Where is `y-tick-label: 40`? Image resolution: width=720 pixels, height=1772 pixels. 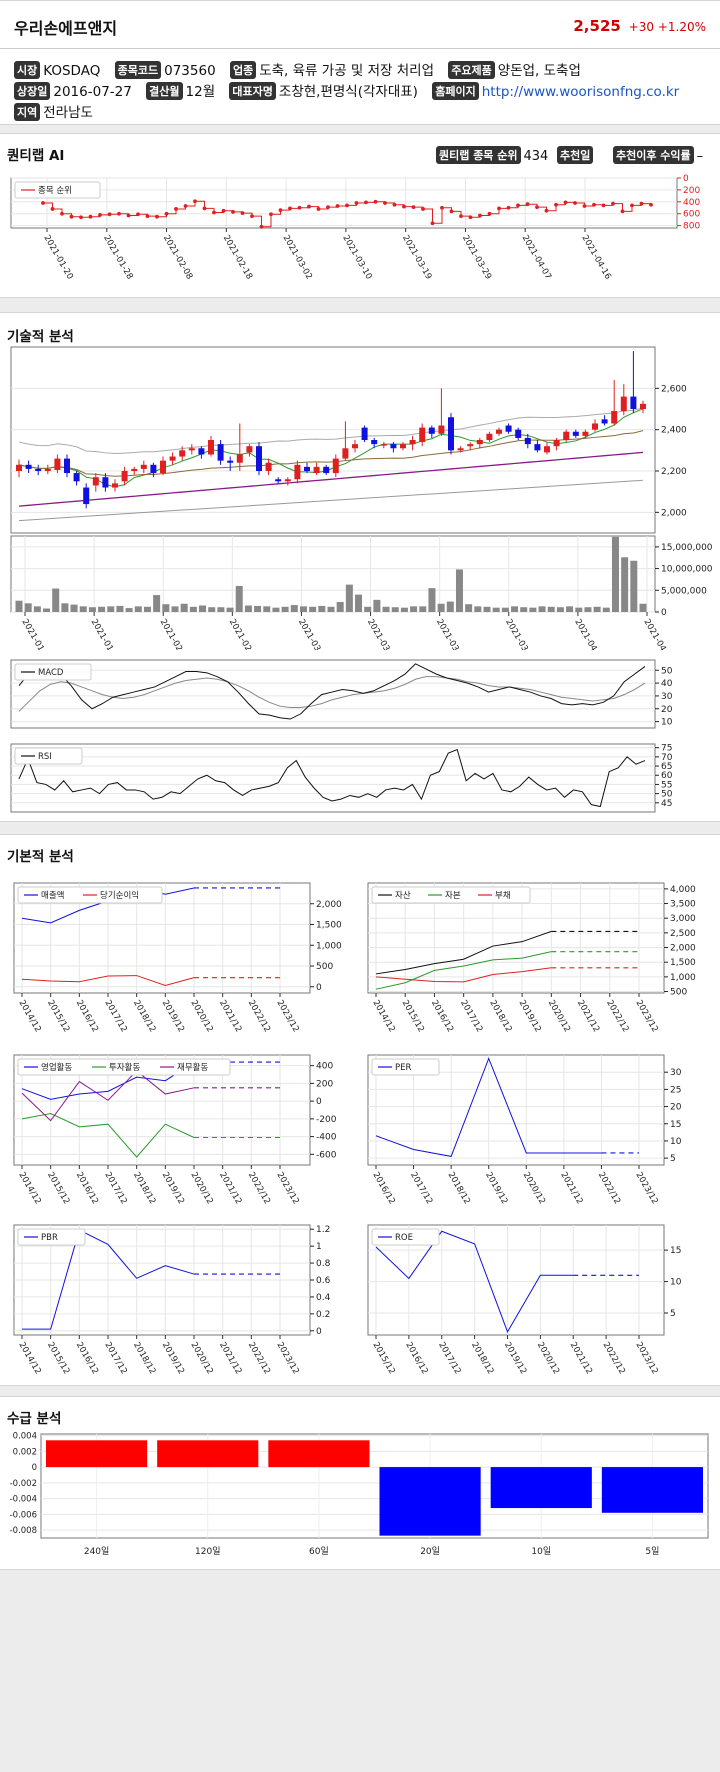 y-tick-label: 40 is located at coordinates (667, 684).